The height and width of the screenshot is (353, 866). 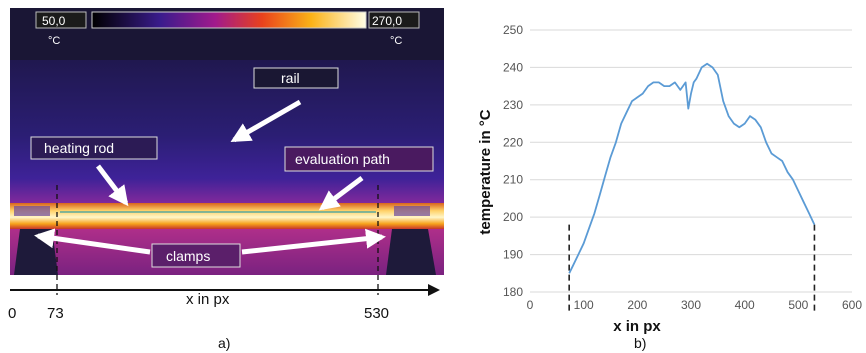 What do you see at coordinates (12, 313) in the screenshot?
I see `pixel-tick-0: 0` at bounding box center [12, 313].